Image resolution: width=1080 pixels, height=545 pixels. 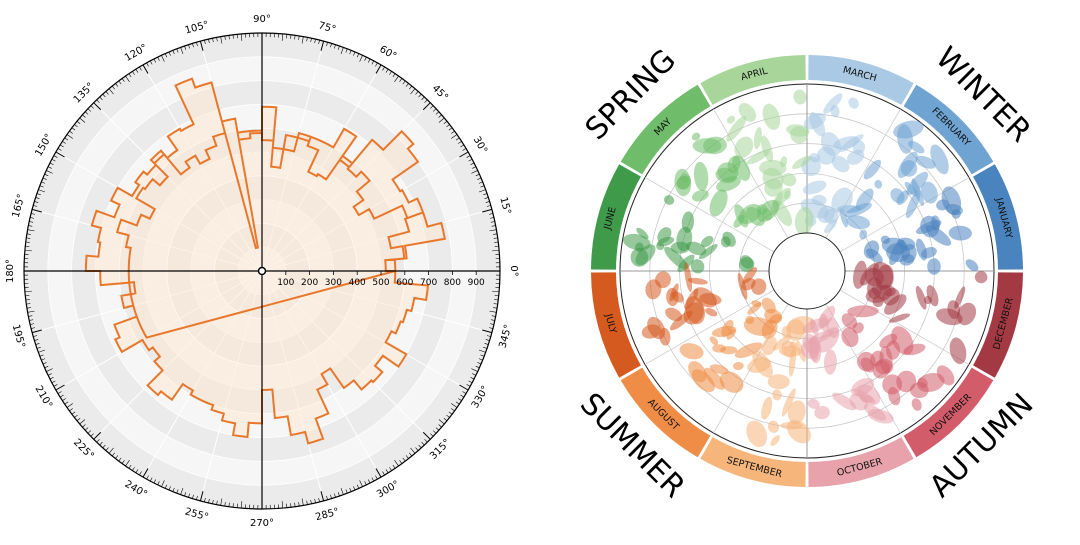 I want to click on angle-tick-label: 0°, so click(x=513, y=270).